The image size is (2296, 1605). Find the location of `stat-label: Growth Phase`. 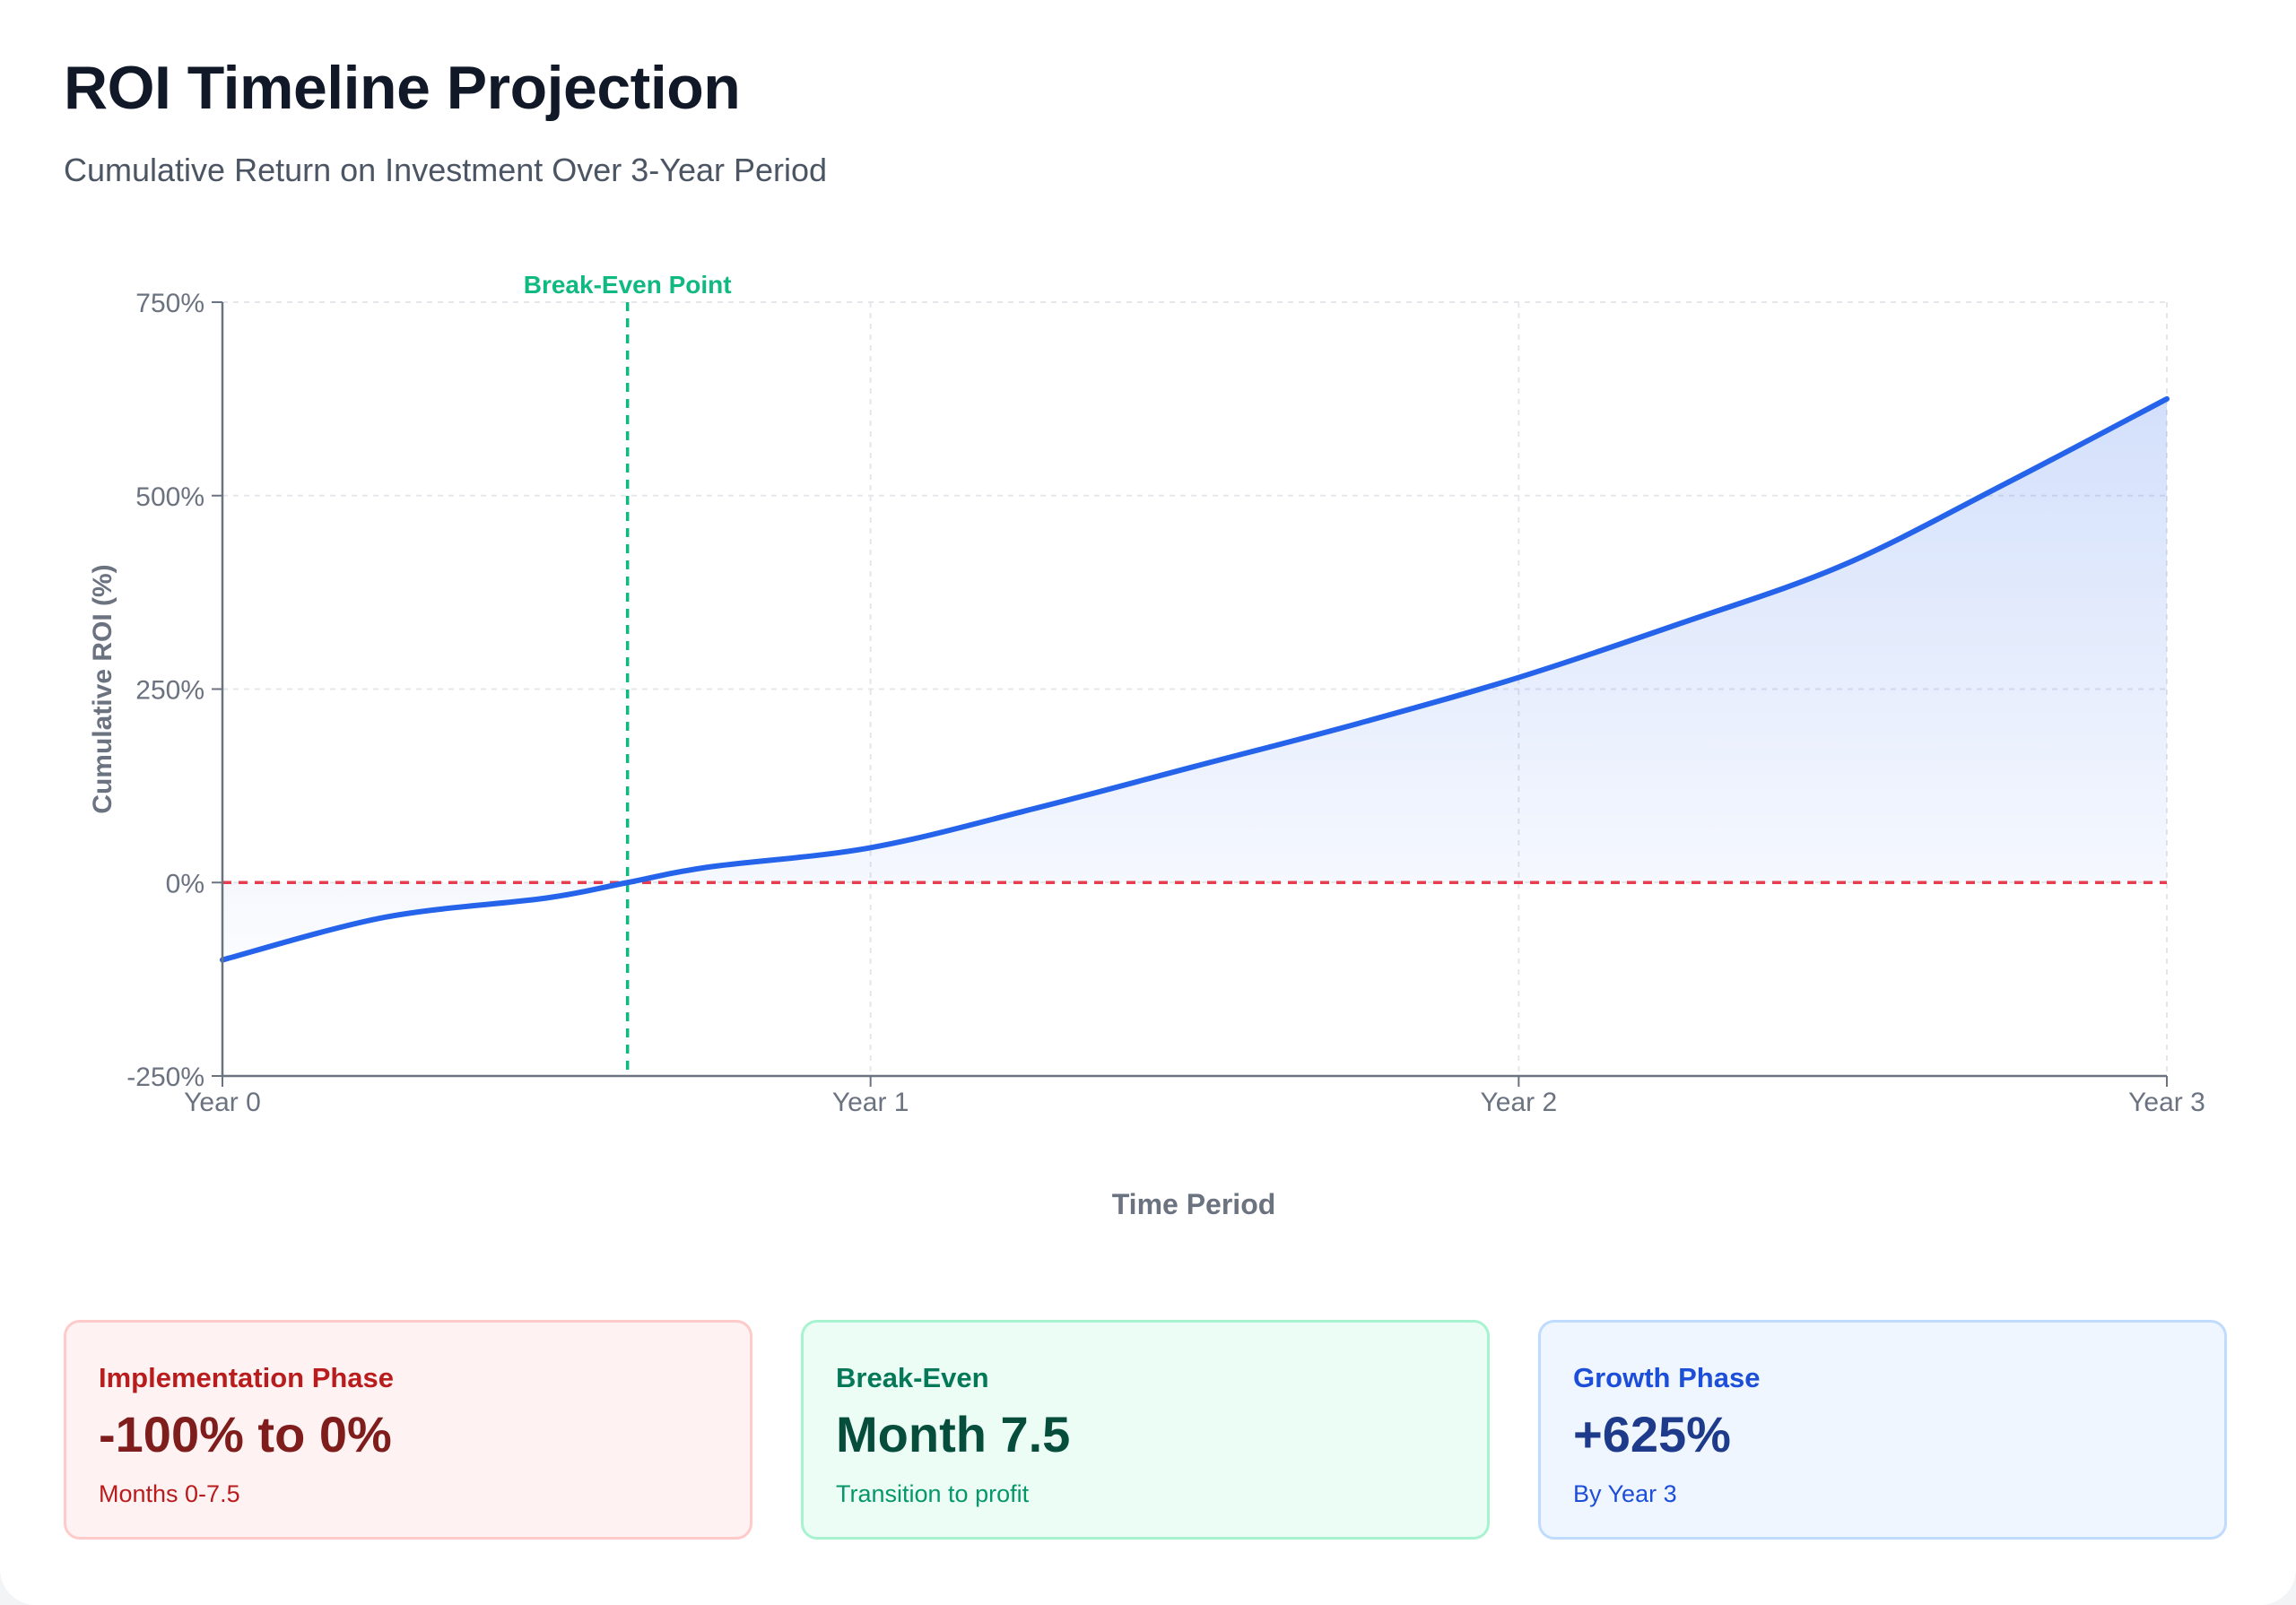

stat-label: Growth Phase is located at coordinates (1667, 1377).